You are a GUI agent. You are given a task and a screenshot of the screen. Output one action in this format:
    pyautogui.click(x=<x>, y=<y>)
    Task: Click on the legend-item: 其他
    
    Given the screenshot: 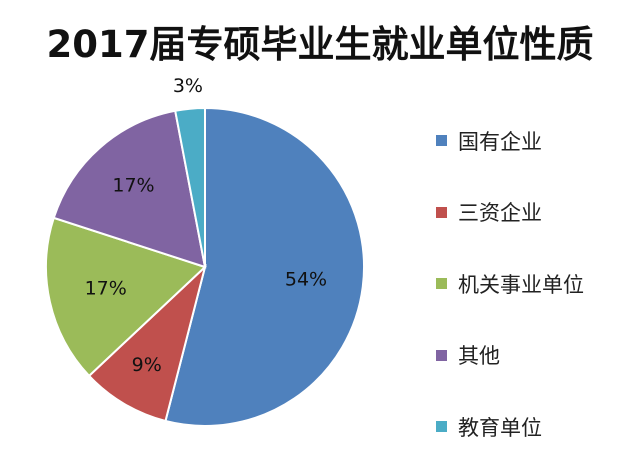 What is the action you would take?
    pyautogui.click(x=510, y=356)
    